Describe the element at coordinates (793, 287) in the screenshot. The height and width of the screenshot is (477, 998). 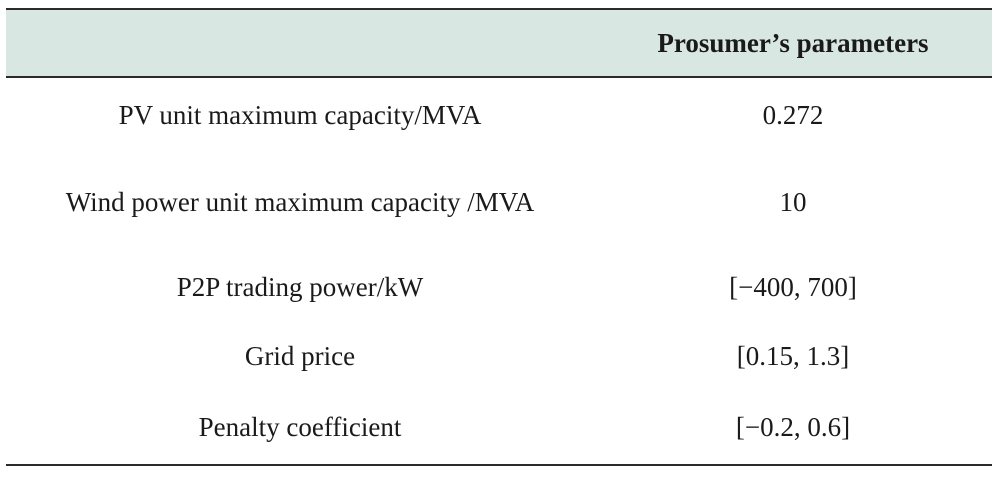
I see `value-cell: [−400, 700]` at that location.